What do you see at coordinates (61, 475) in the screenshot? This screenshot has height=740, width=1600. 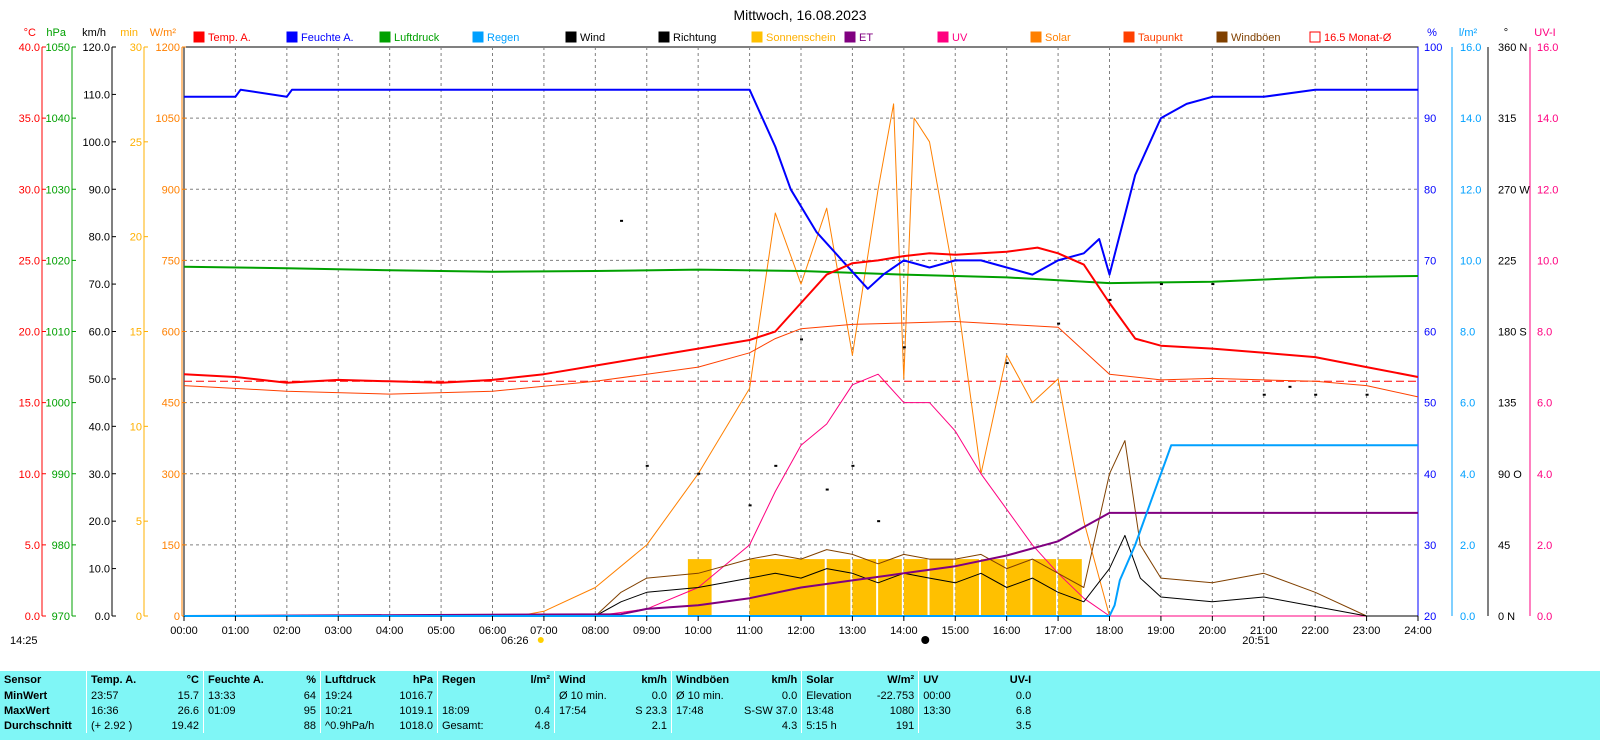 I see `left-axis-tick-label: 990` at bounding box center [61, 475].